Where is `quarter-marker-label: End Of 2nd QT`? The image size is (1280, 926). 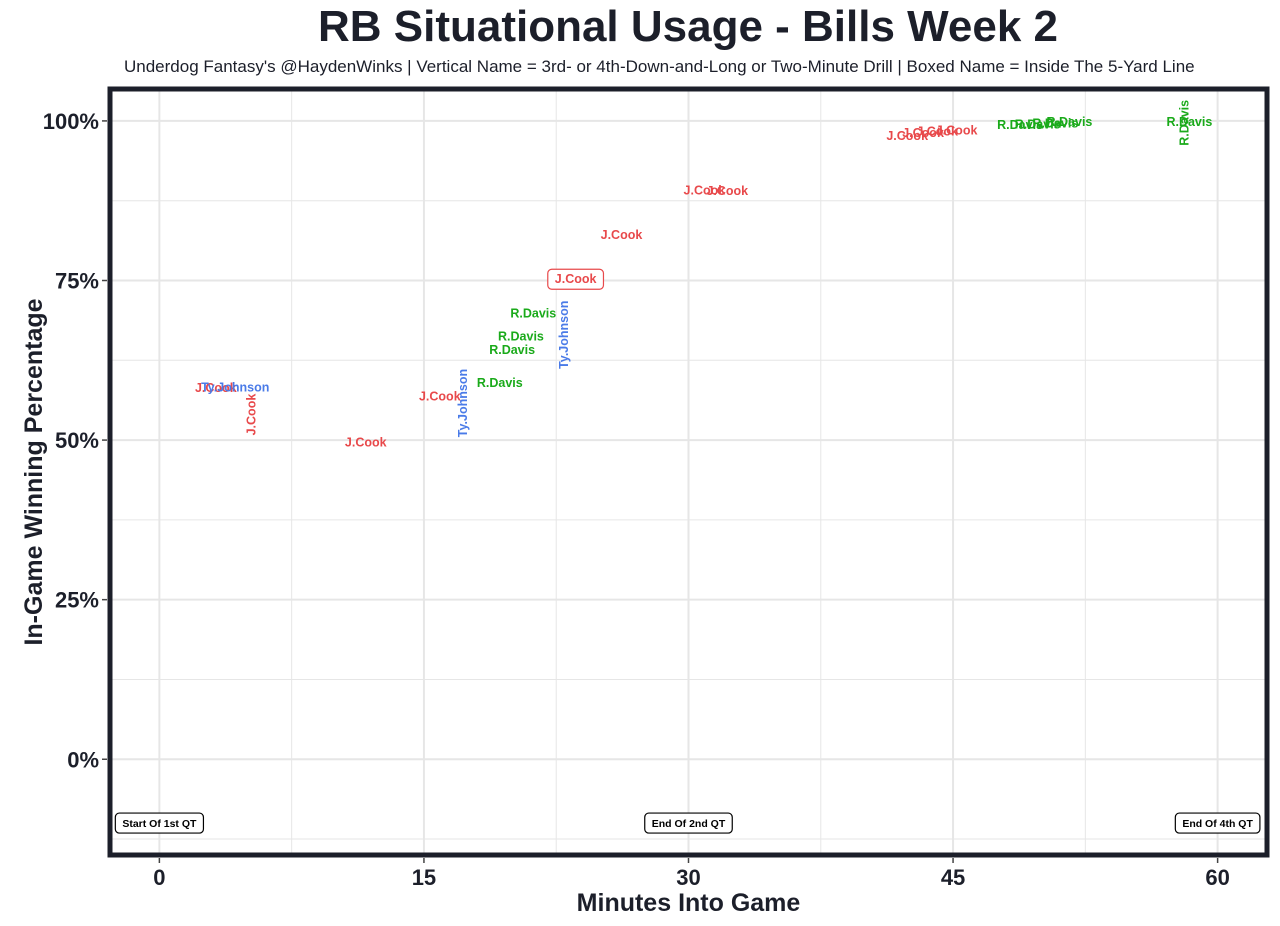
quarter-marker-label: End Of 2nd QT is located at coordinates (689, 824).